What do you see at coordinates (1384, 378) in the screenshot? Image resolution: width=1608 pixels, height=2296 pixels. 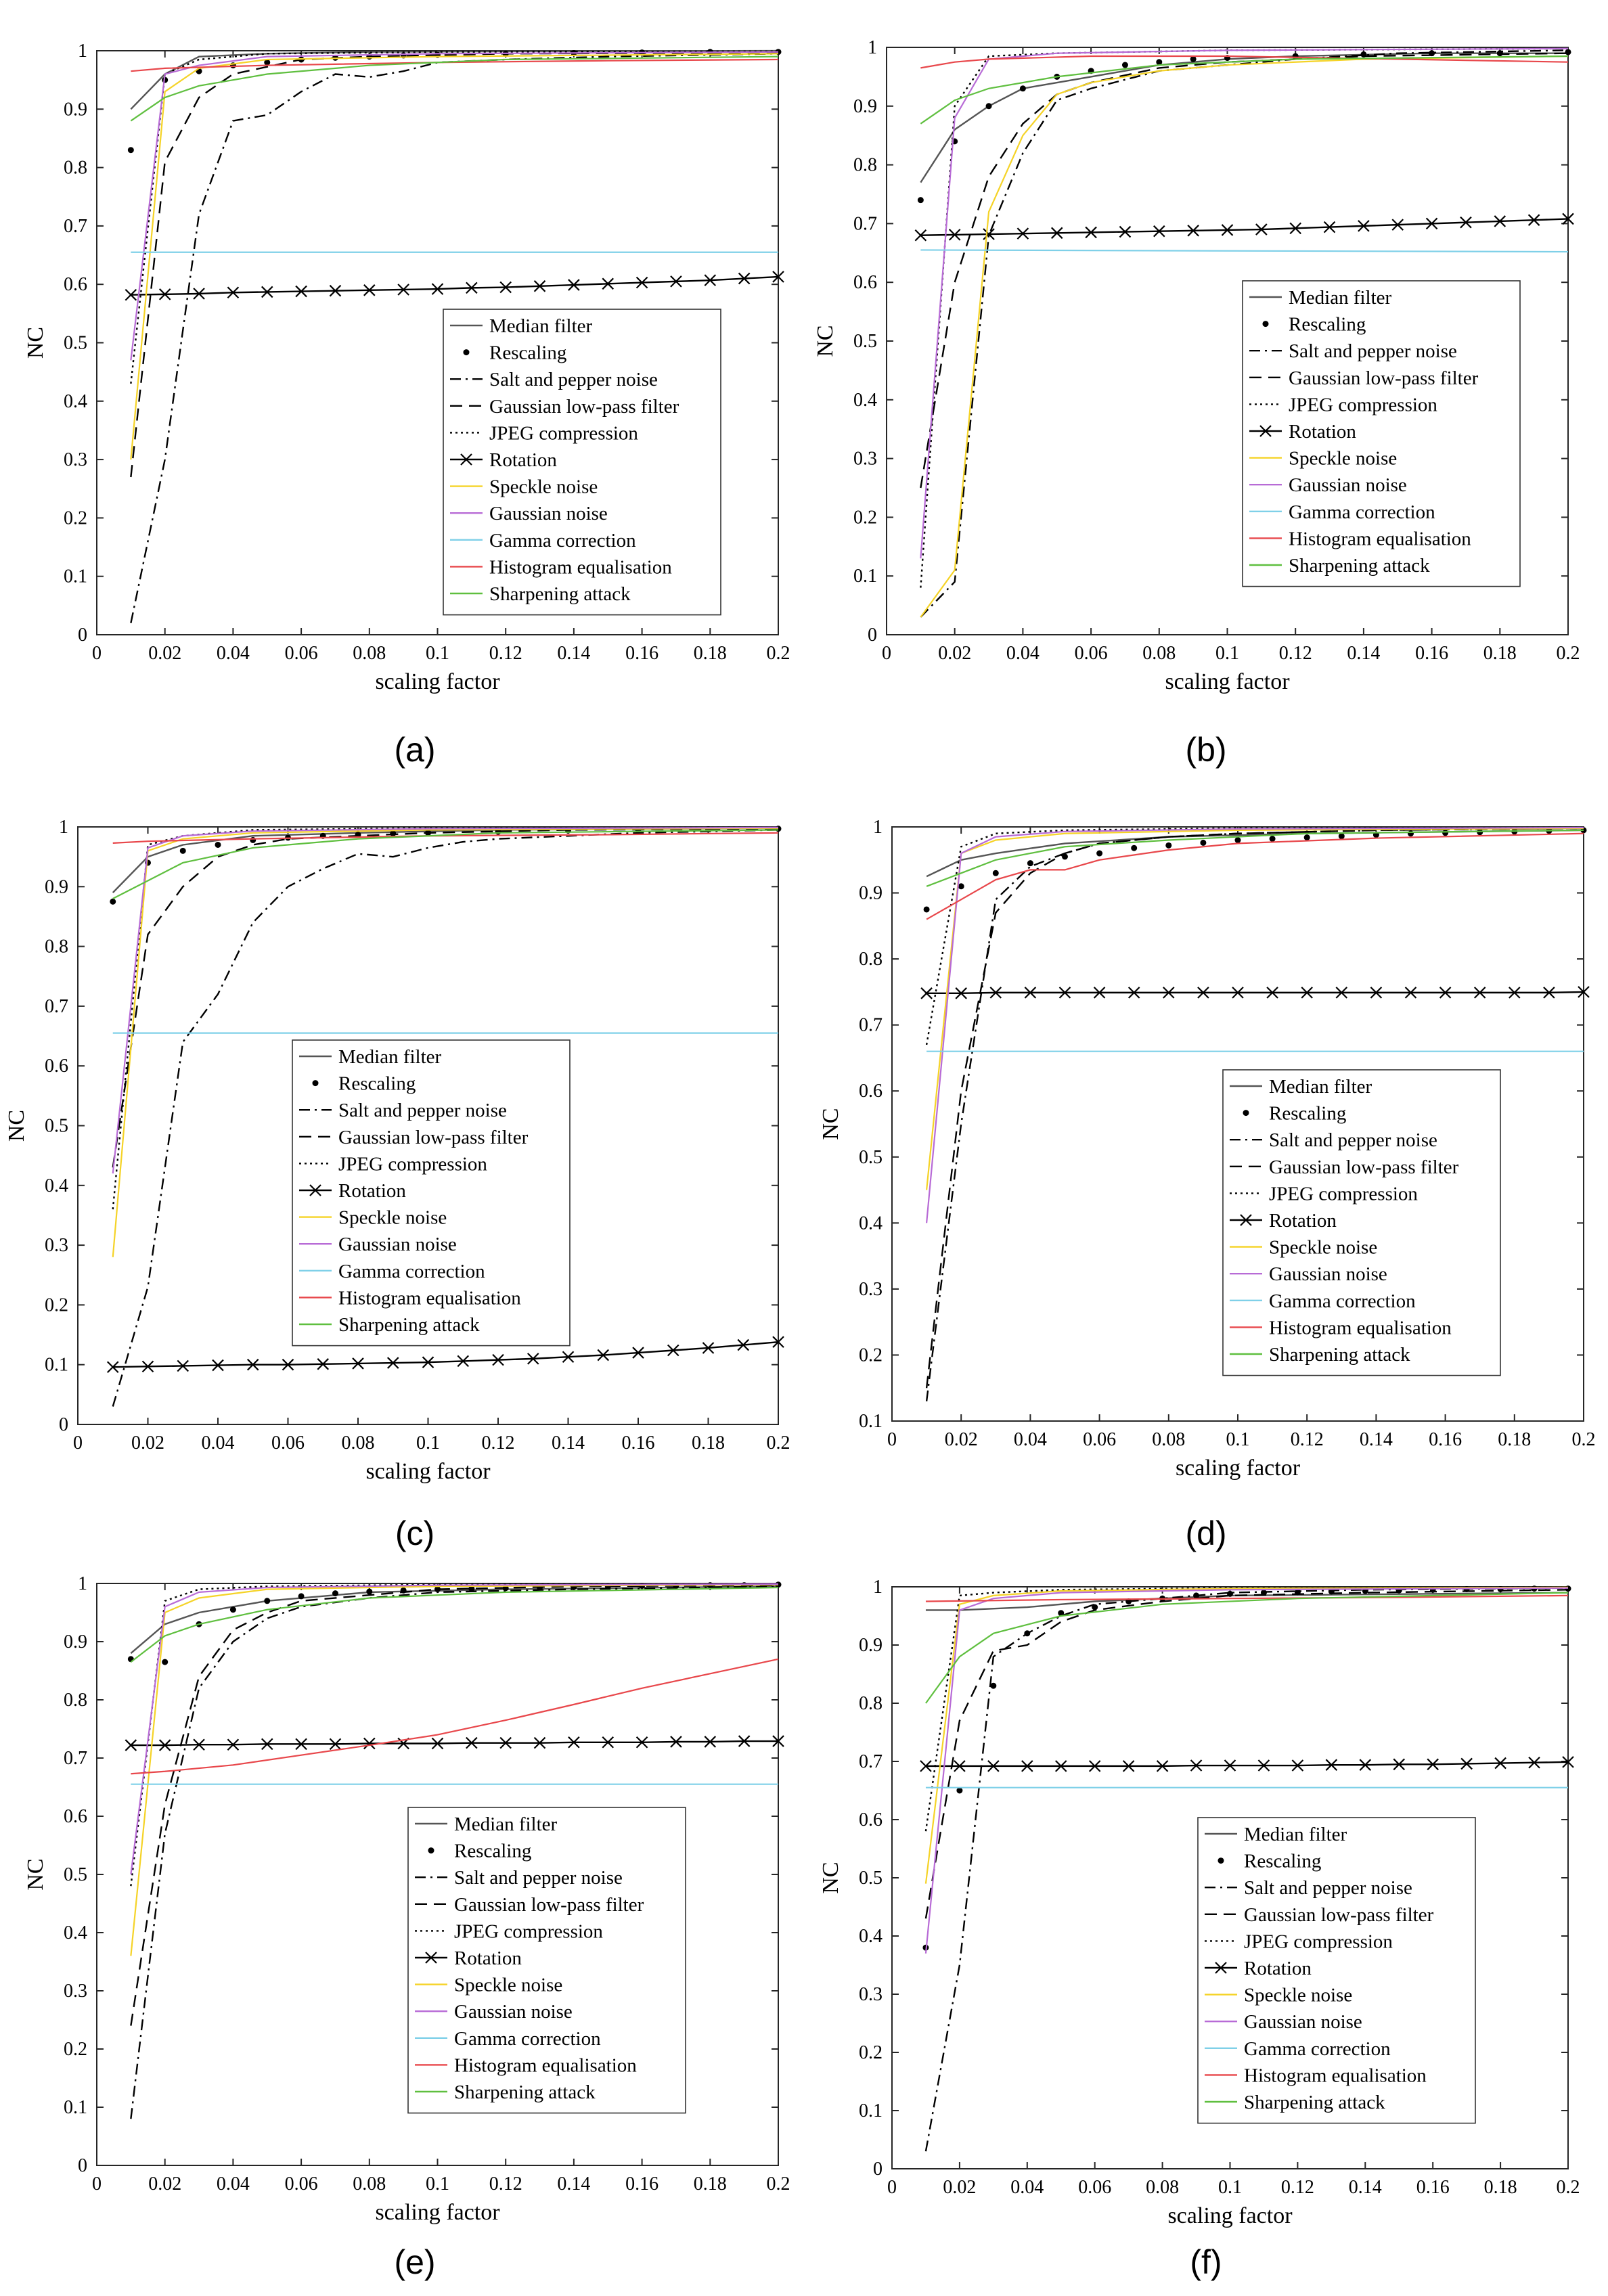 I see `legend-label: Gaussian low-pass filter` at bounding box center [1384, 378].